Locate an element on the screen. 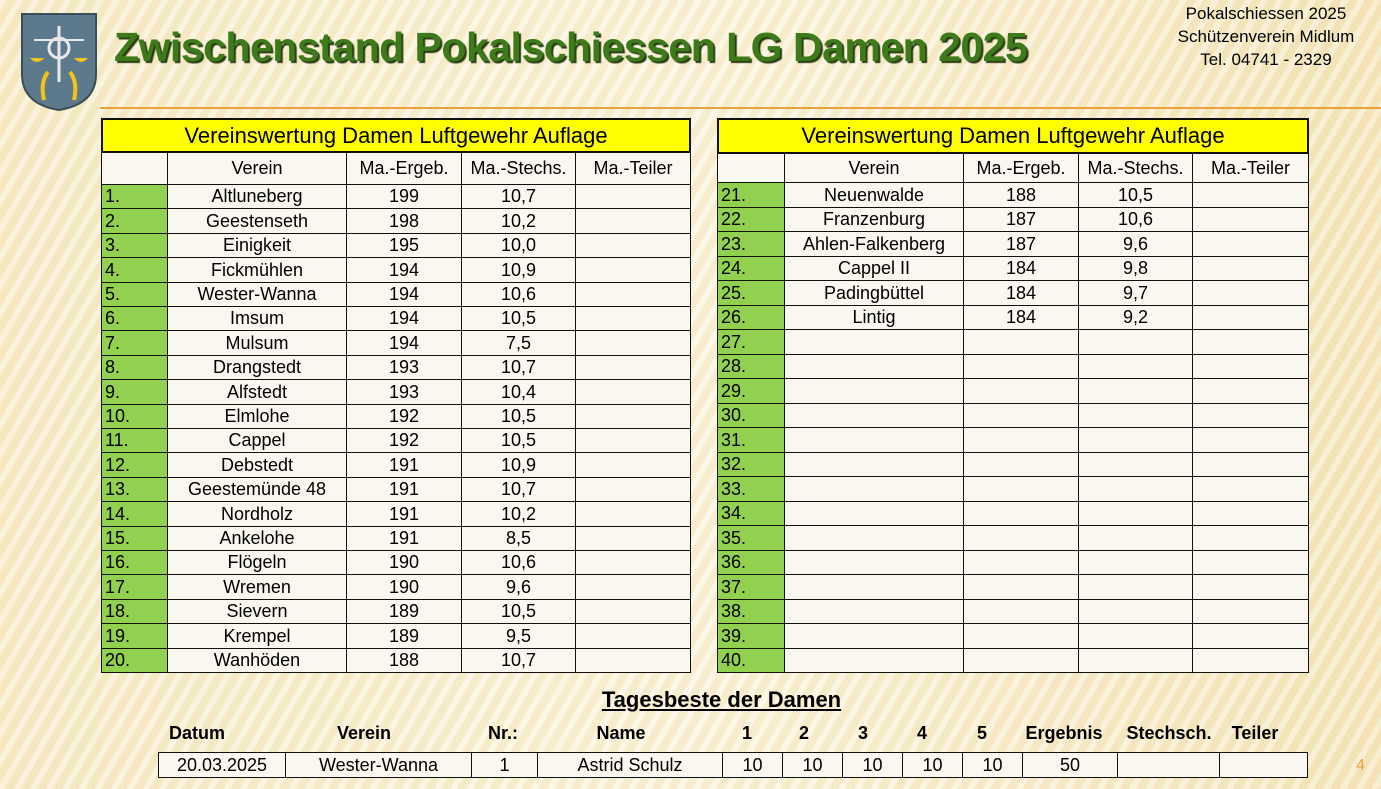 Image resolution: width=1381 pixels, height=789 pixels. section-title: Tagesbeste der Damen is located at coordinates (721, 699).